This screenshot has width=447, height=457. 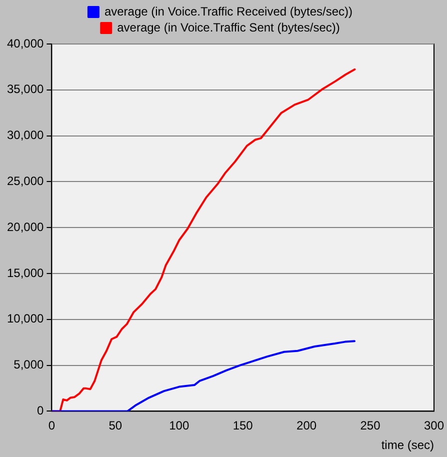 I want to click on y-tick-label: 15,000, so click(x=25, y=273).